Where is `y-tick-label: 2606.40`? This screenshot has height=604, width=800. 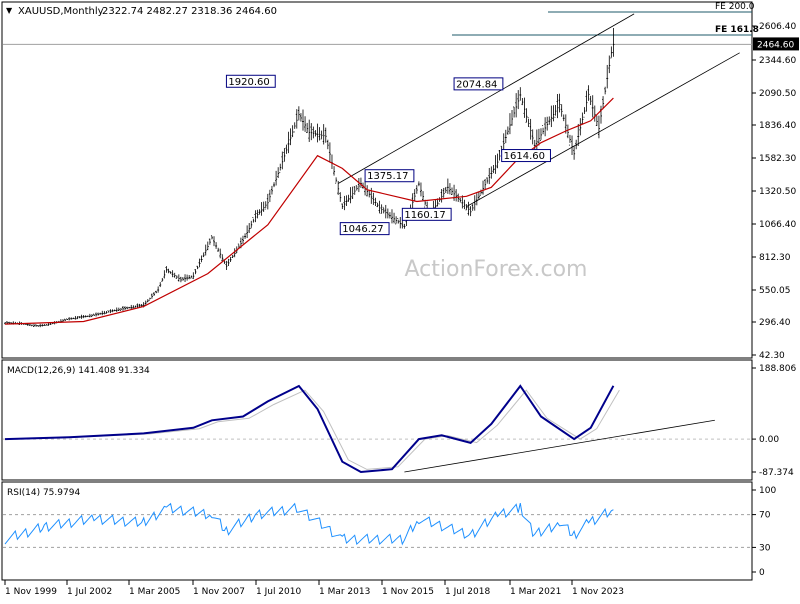
y-tick-label: 2606.40 is located at coordinates (777, 27).